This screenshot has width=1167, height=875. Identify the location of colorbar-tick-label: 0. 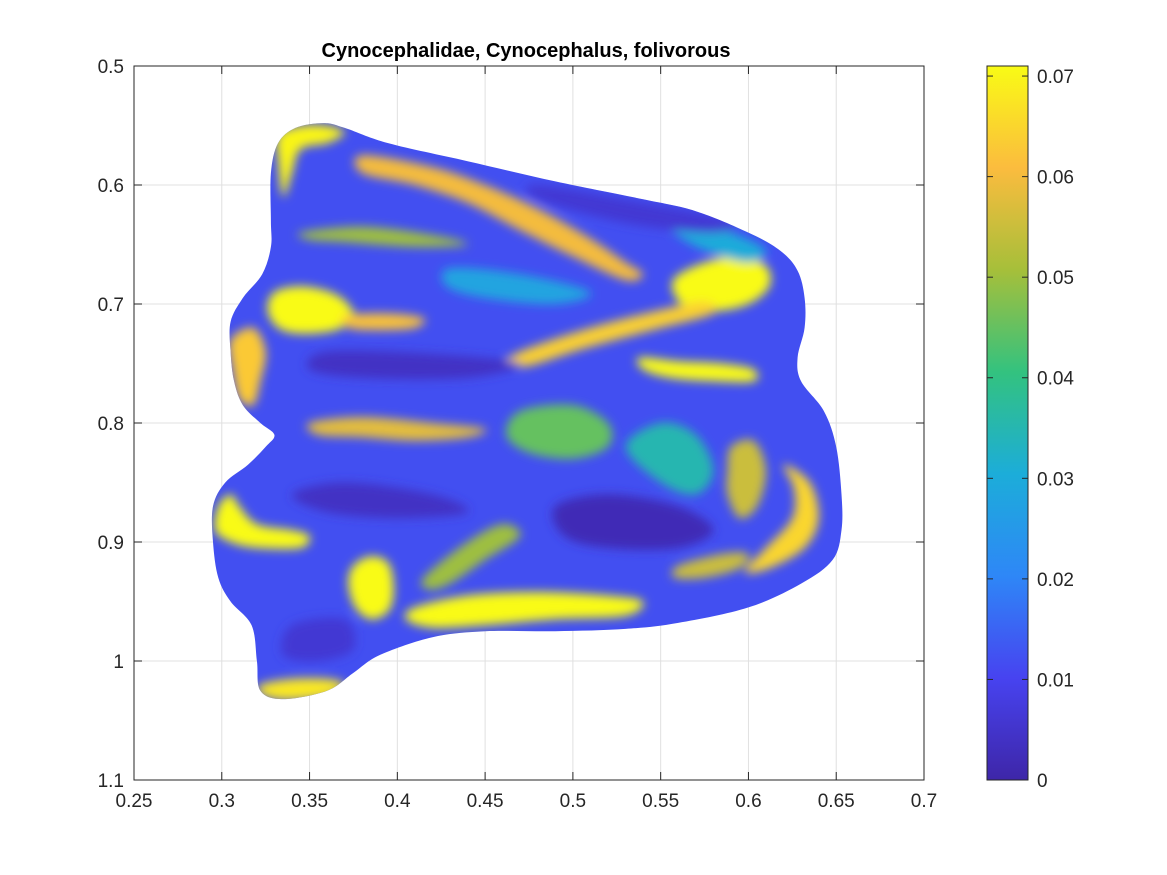
(1042, 781).